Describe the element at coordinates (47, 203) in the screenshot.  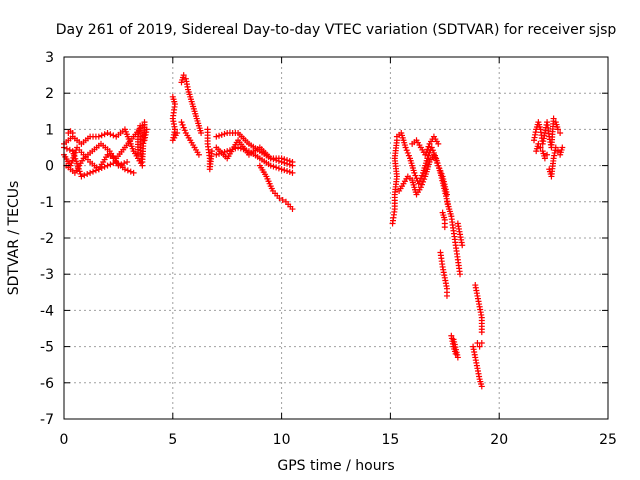
I see `y-tick-label: -1` at that location.